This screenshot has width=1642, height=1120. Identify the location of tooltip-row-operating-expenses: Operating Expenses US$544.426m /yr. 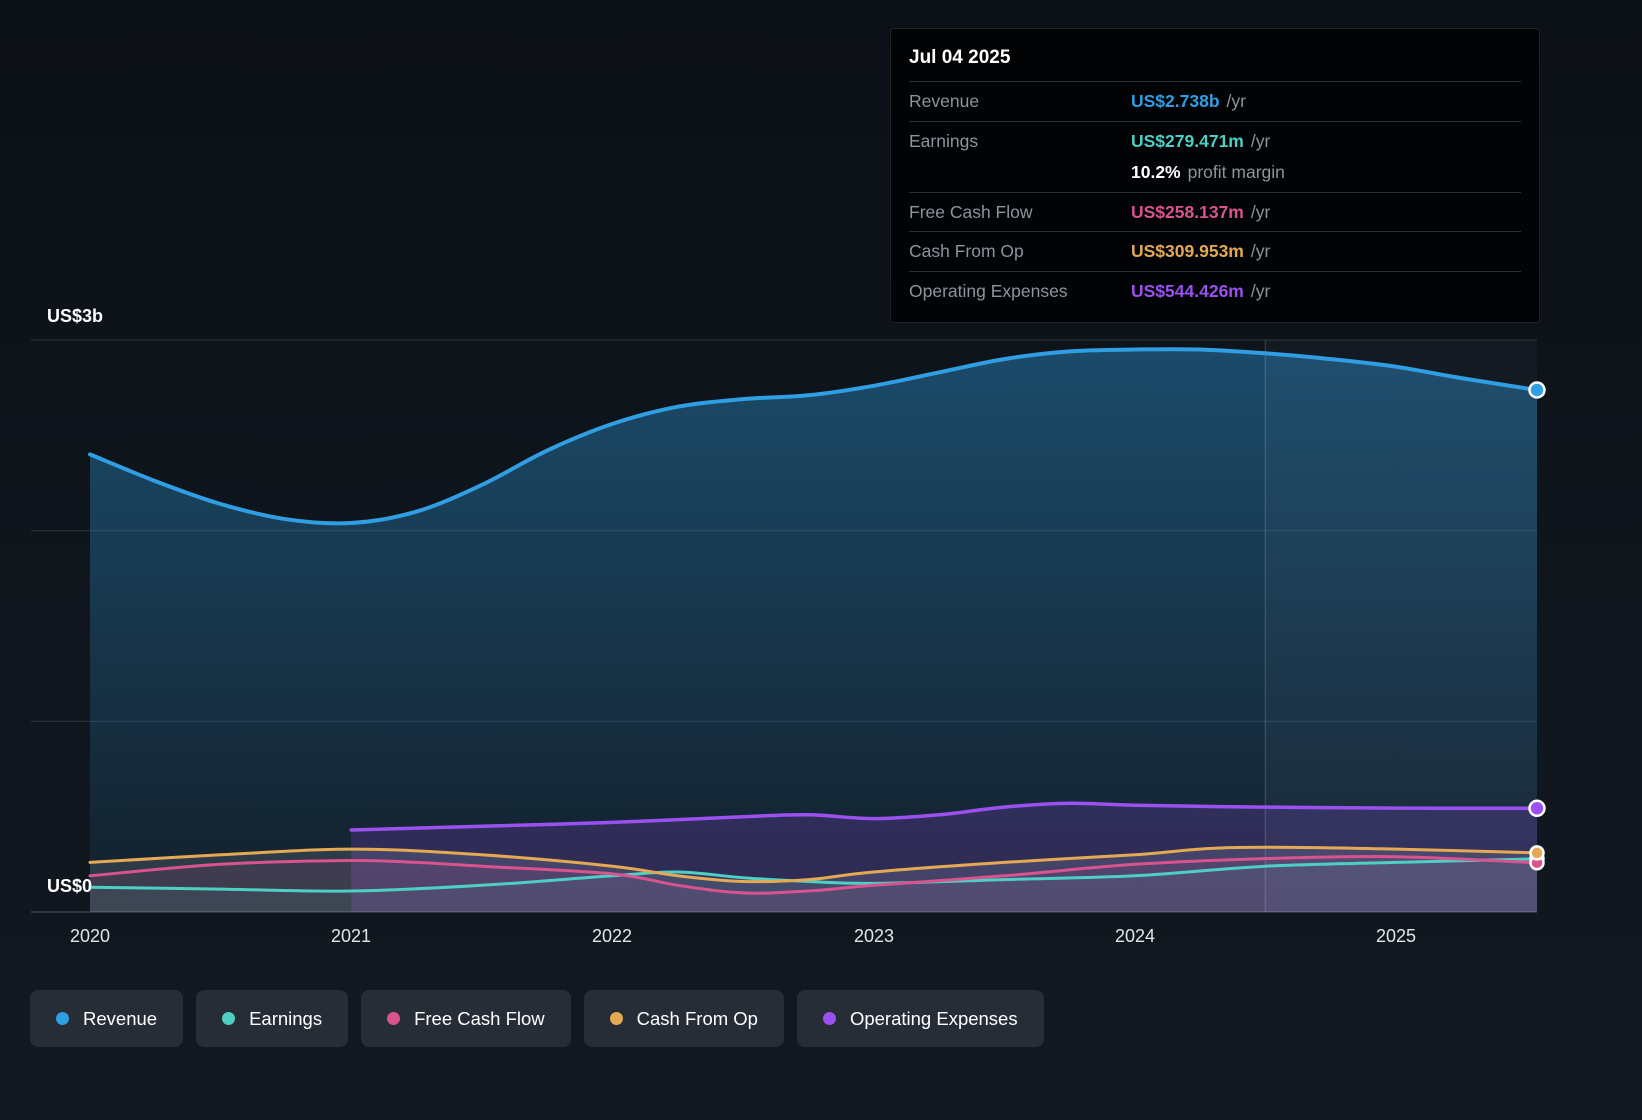
(1215, 290).